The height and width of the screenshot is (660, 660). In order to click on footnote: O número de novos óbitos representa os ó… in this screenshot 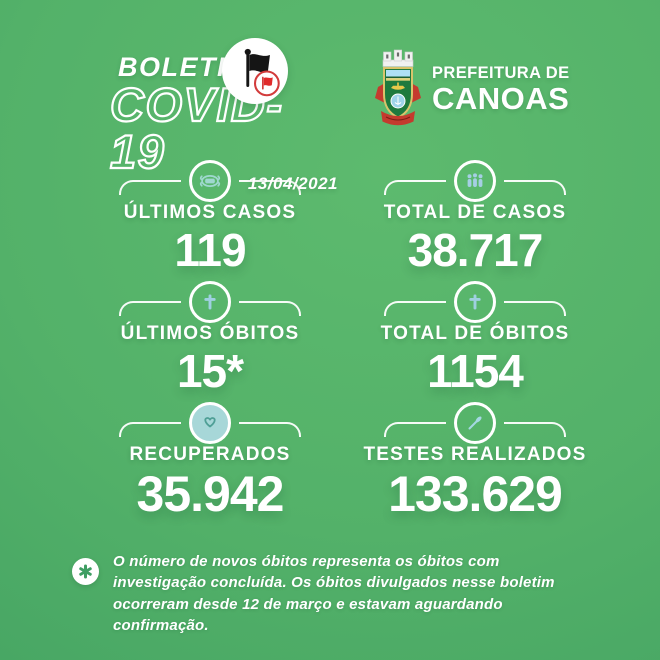, I will do `click(326, 594)`.